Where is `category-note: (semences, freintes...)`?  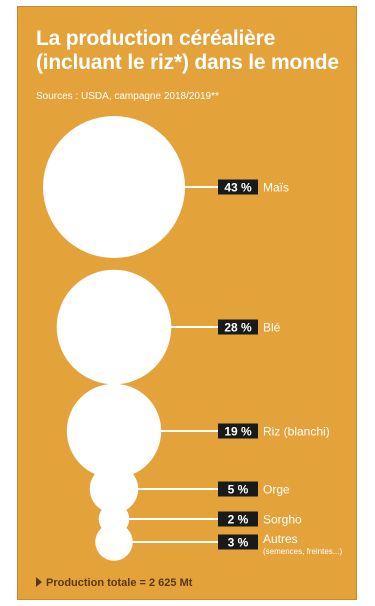 category-note: (semences, freintes...) is located at coordinates (302, 551).